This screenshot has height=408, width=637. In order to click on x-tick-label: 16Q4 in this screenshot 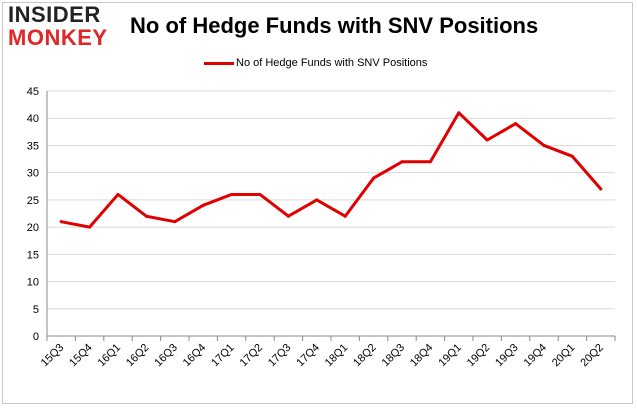, I will do `click(195, 356)`.